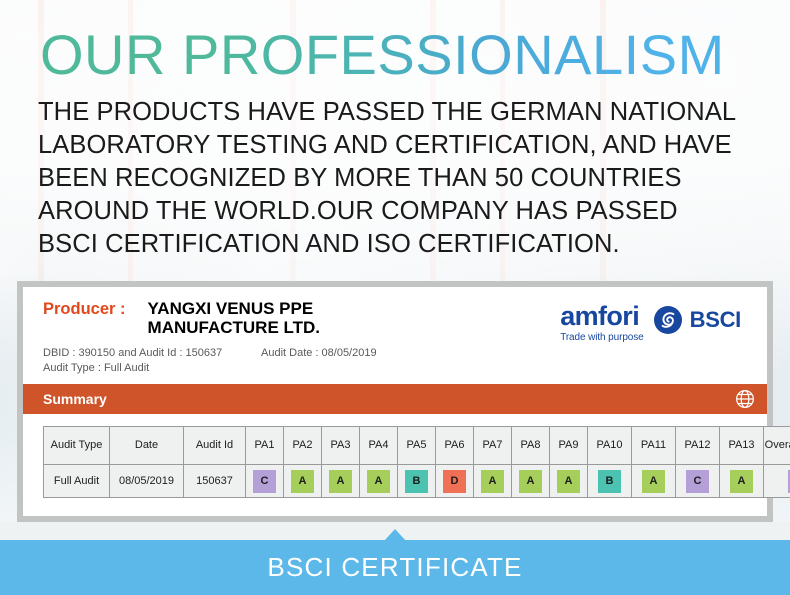 The width and height of the screenshot is (790, 595). I want to click on th-date: Date, so click(146, 445).